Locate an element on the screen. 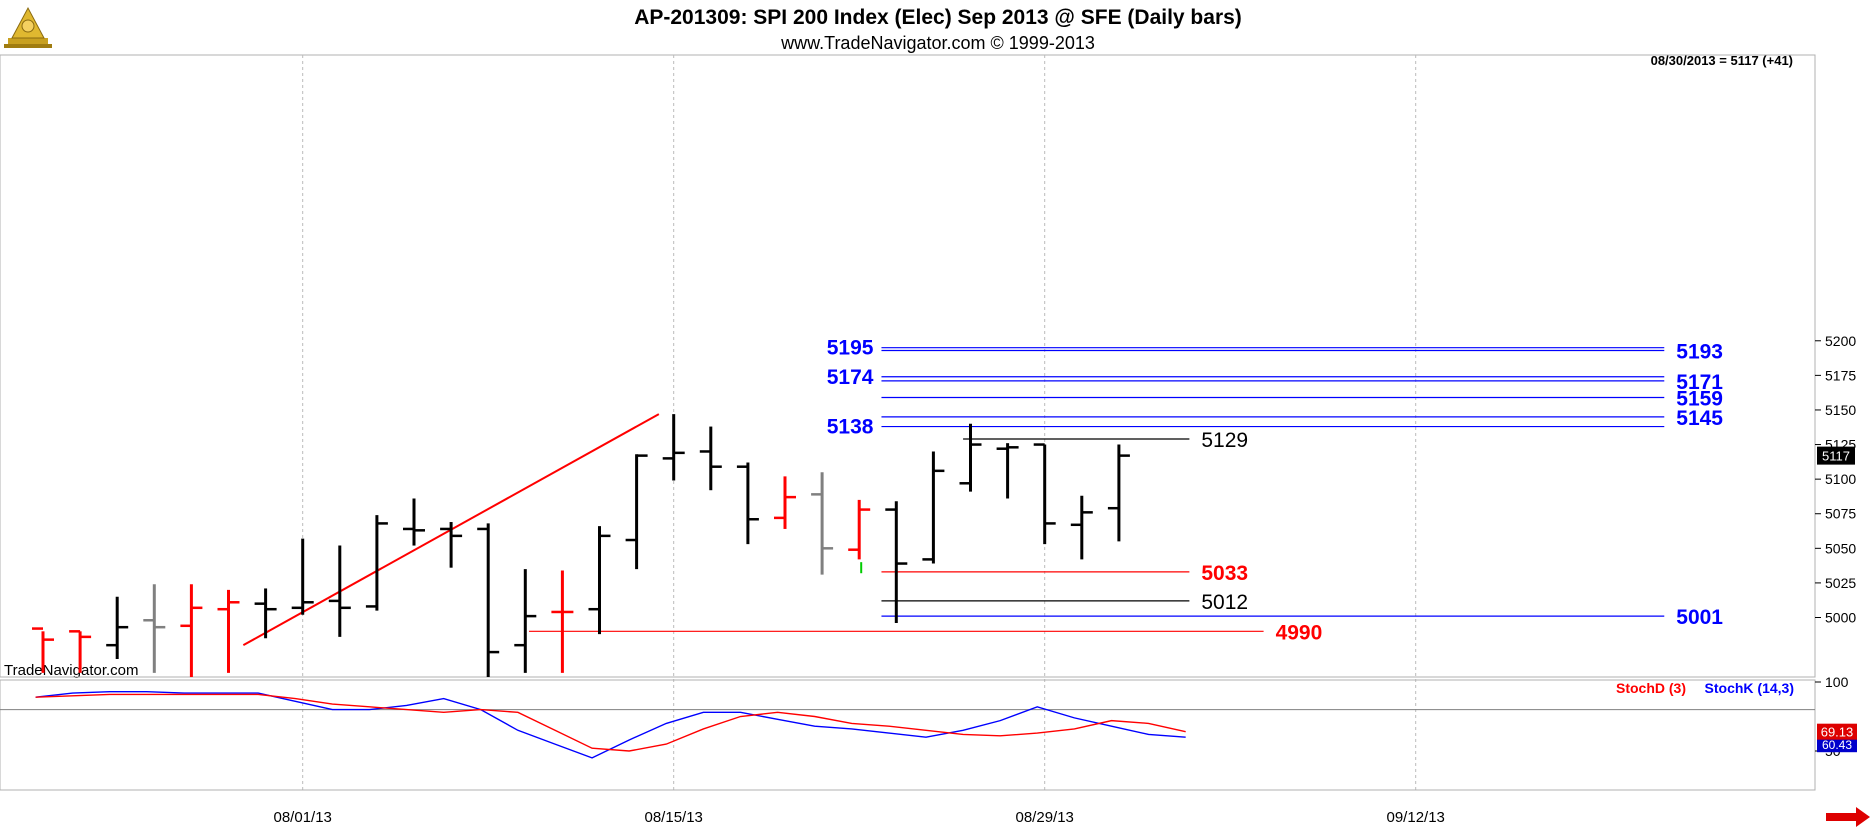  y-tick-label: 5025 is located at coordinates (1840, 583).